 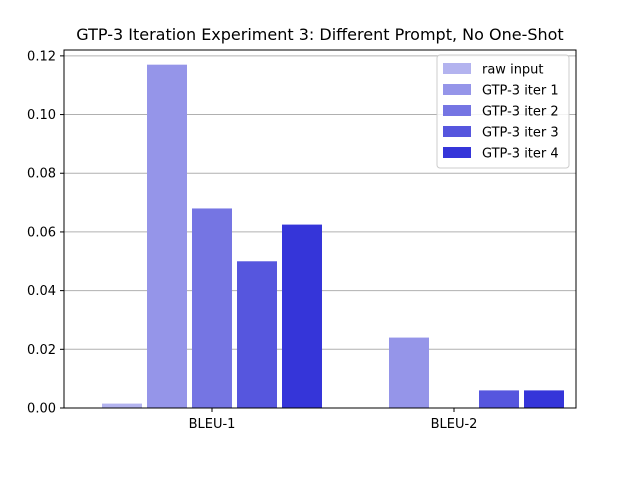 What do you see at coordinates (41, 115) in the screenshot?
I see `y-tick-label: 0.10` at bounding box center [41, 115].